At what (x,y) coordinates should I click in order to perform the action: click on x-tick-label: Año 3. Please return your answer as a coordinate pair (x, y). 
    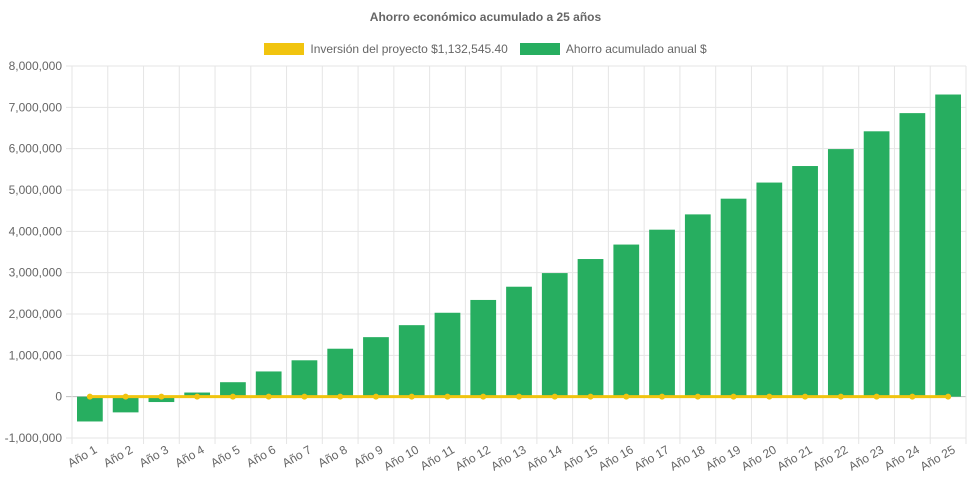
    Looking at the image, I should click on (154, 456).